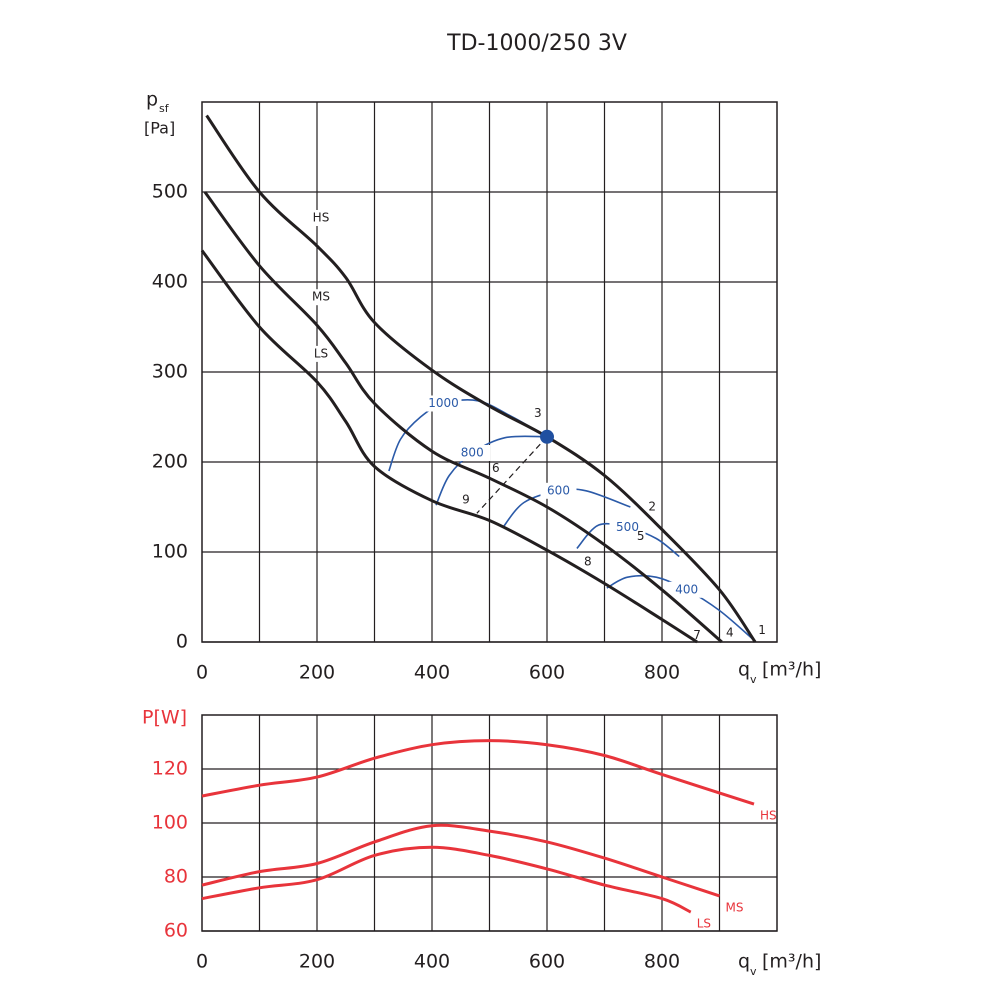  I want to click on y-tick-label: 80, so click(176, 877).